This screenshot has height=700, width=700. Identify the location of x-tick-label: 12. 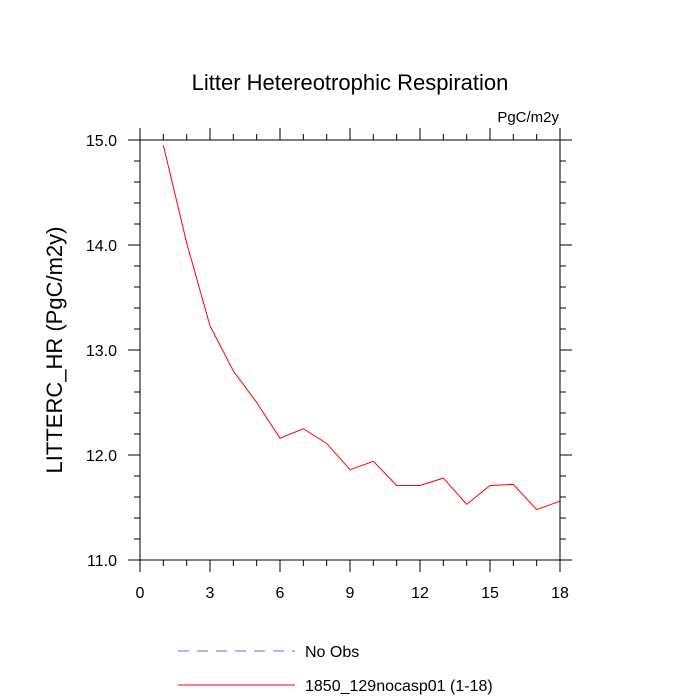
(420, 593).